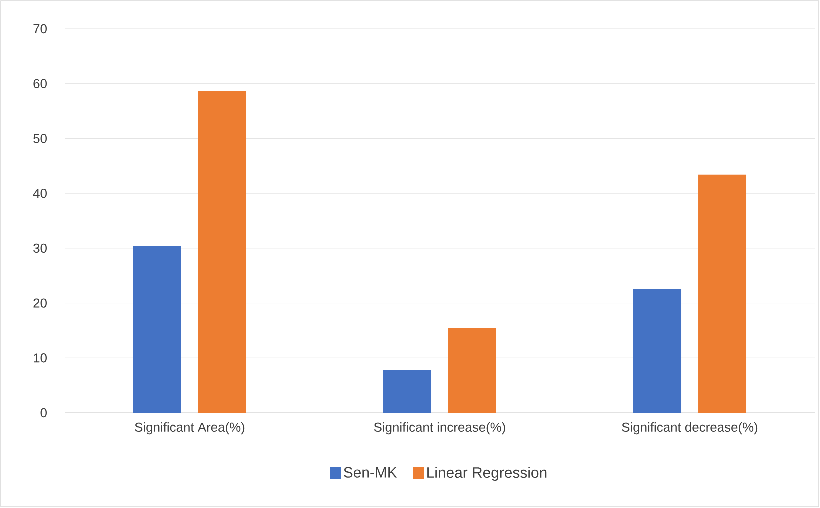  What do you see at coordinates (40, 83) in the screenshot?
I see `y-tick-label: 60` at bounding box center [40, 83].